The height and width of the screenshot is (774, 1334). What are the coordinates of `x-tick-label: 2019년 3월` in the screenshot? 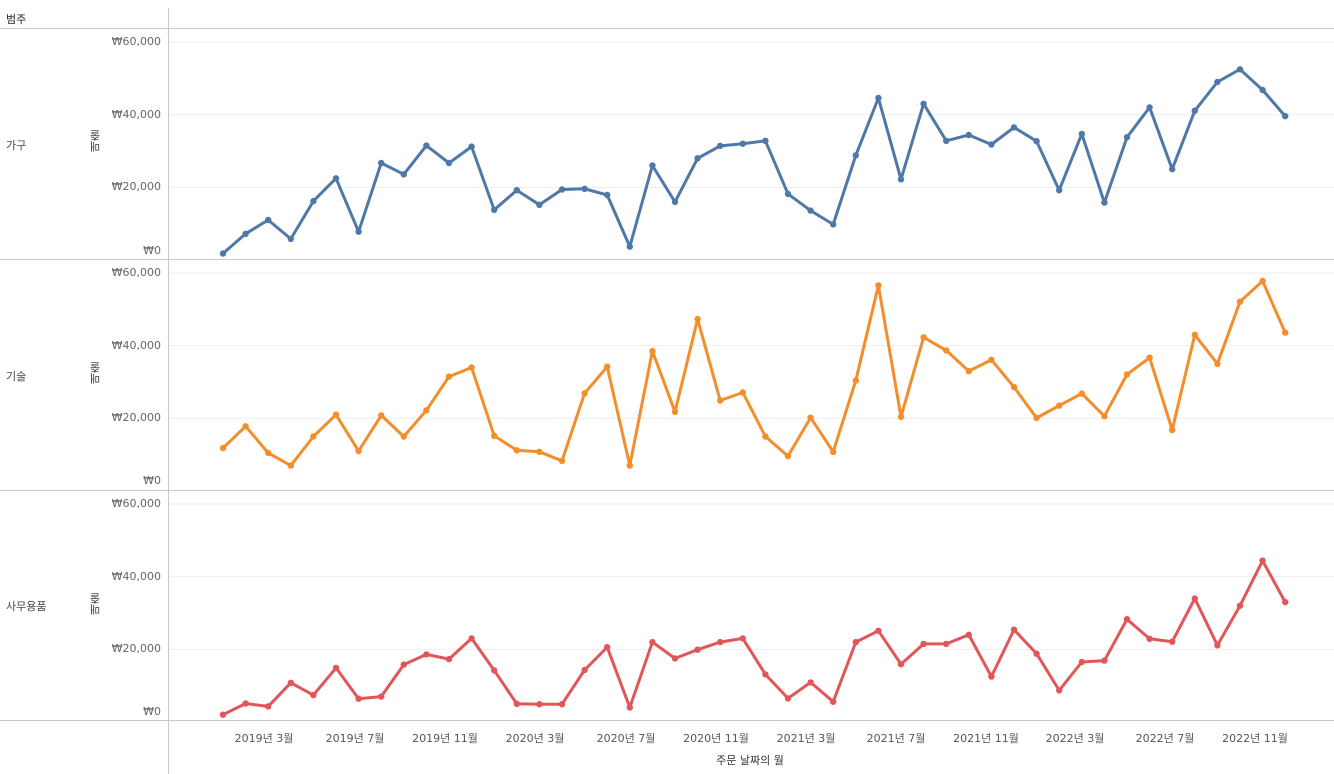 It's located at (264, 738).